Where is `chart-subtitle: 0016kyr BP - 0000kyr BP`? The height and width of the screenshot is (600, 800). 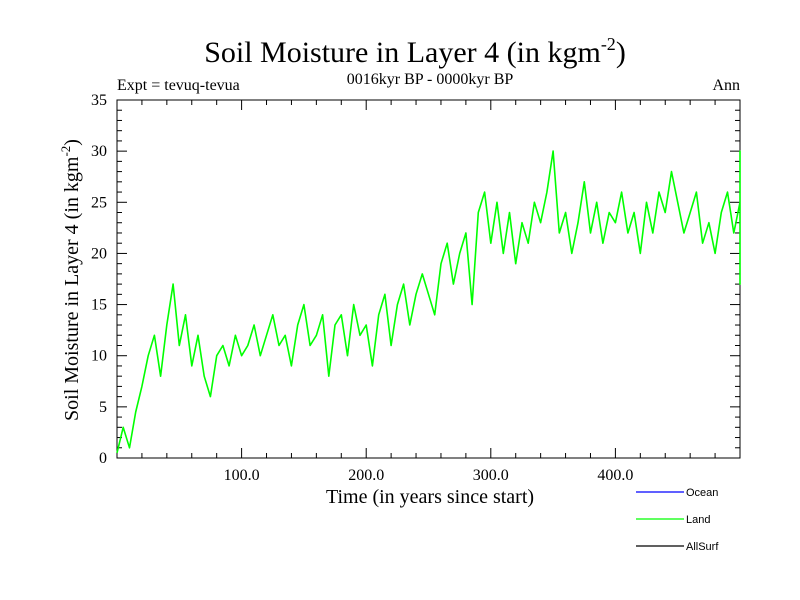
chart-subtitle: 0016kyr BP - 0000kyr BP is located at coordinates (430, 79).